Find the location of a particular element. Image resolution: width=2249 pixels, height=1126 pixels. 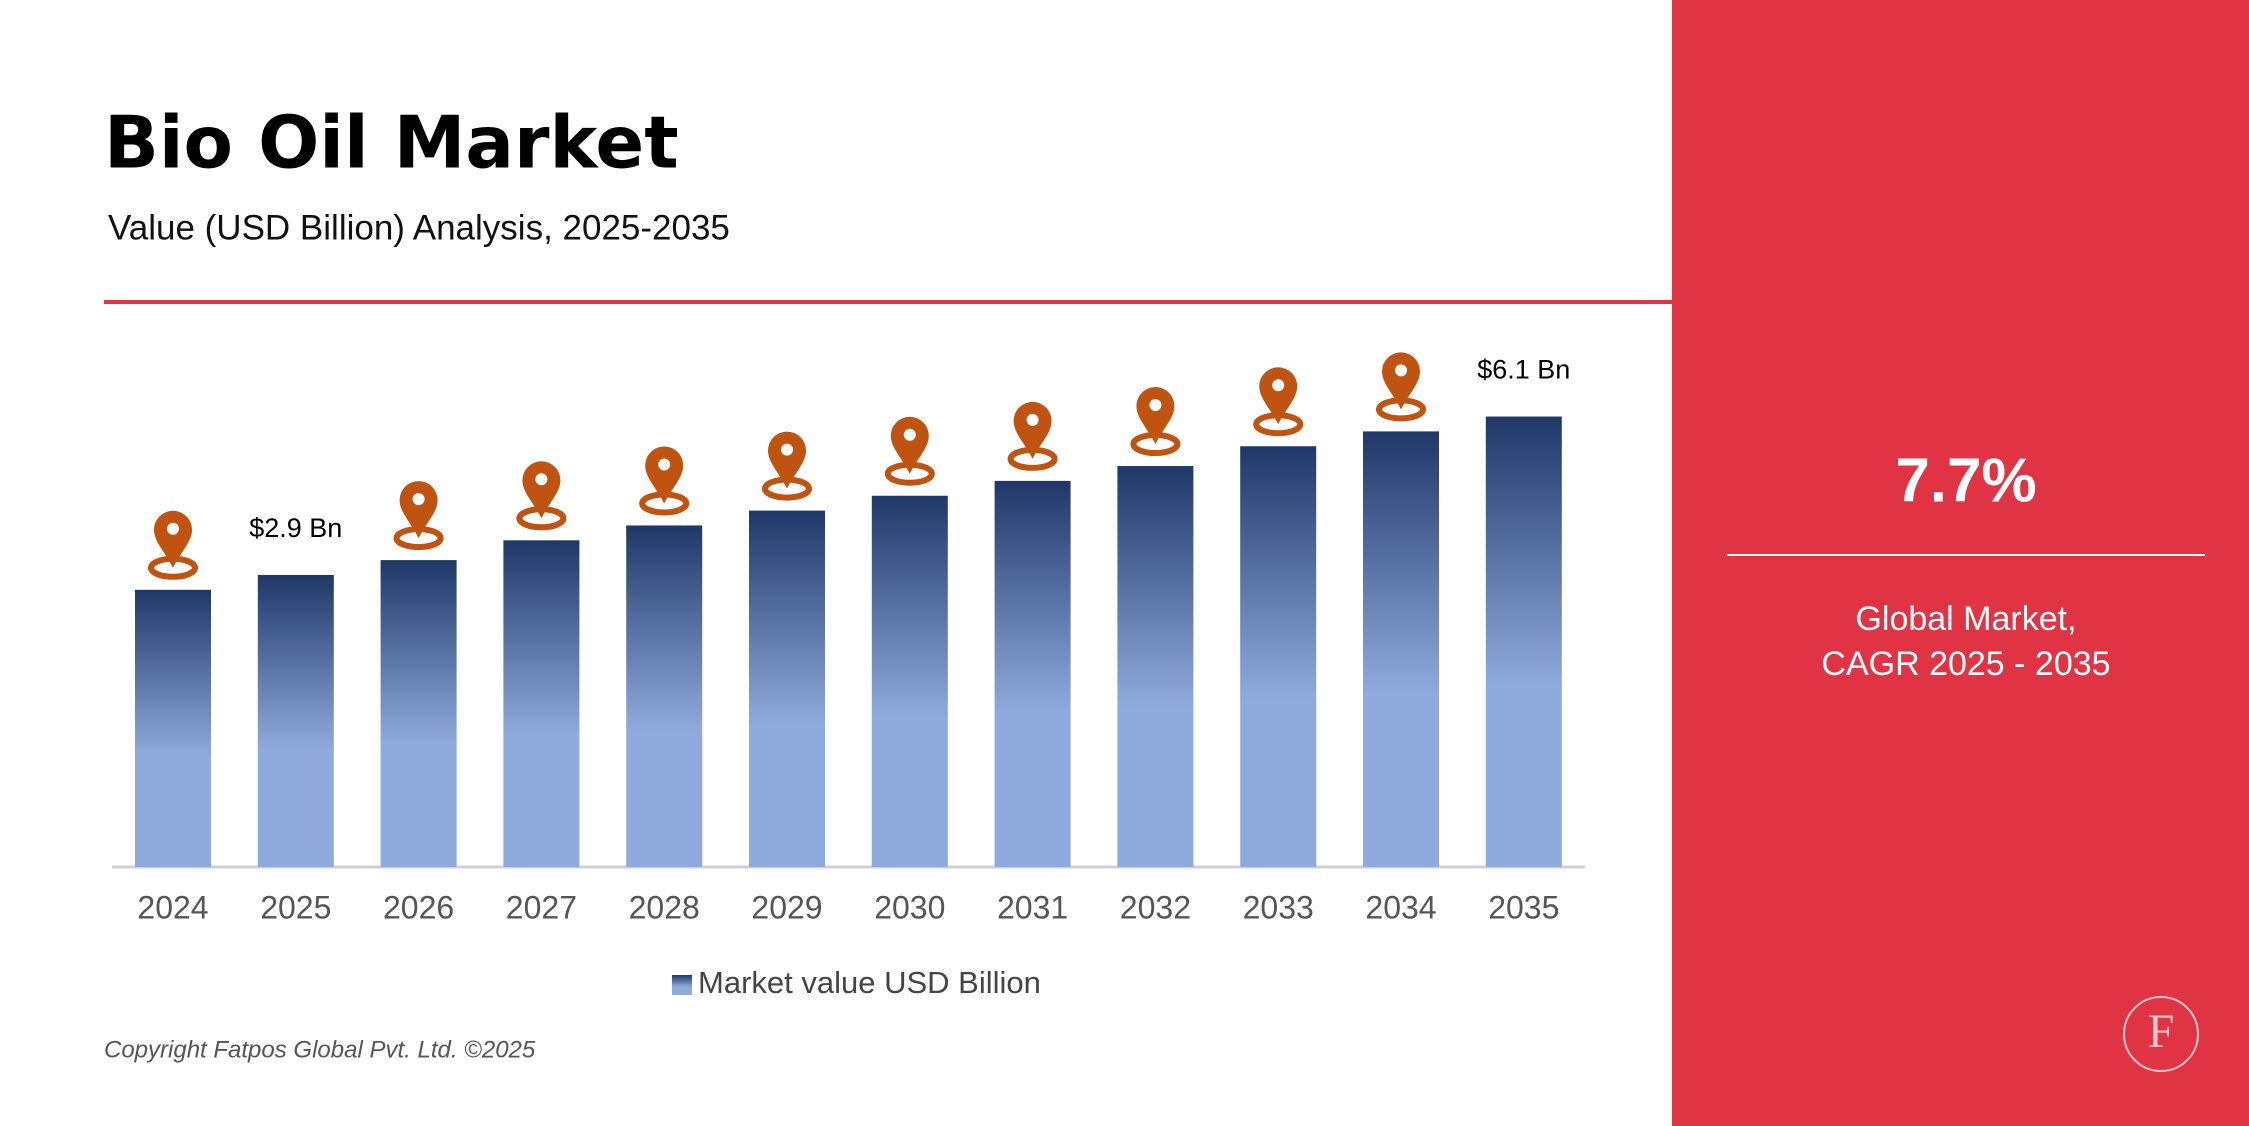

logo: F is located at coordinates (2161, 1031).